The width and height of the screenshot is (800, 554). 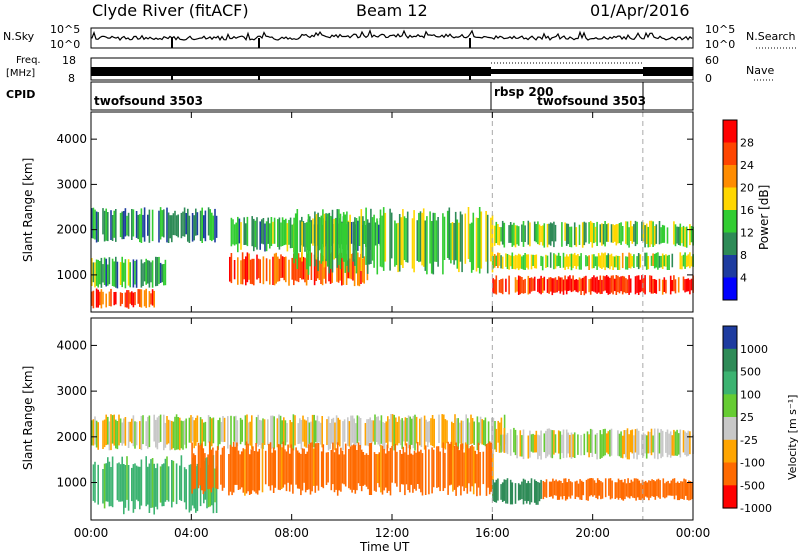 I want to click on colorbar-tick-label: 1000, so click(x=754, y=349).